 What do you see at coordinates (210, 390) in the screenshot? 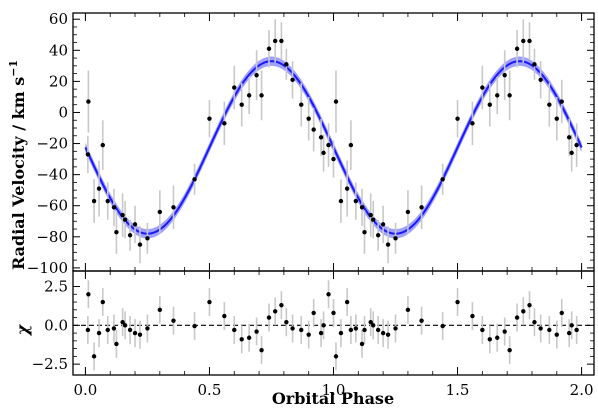
I see `x-tick-label: 0.5` at bounding box center [210, 390].